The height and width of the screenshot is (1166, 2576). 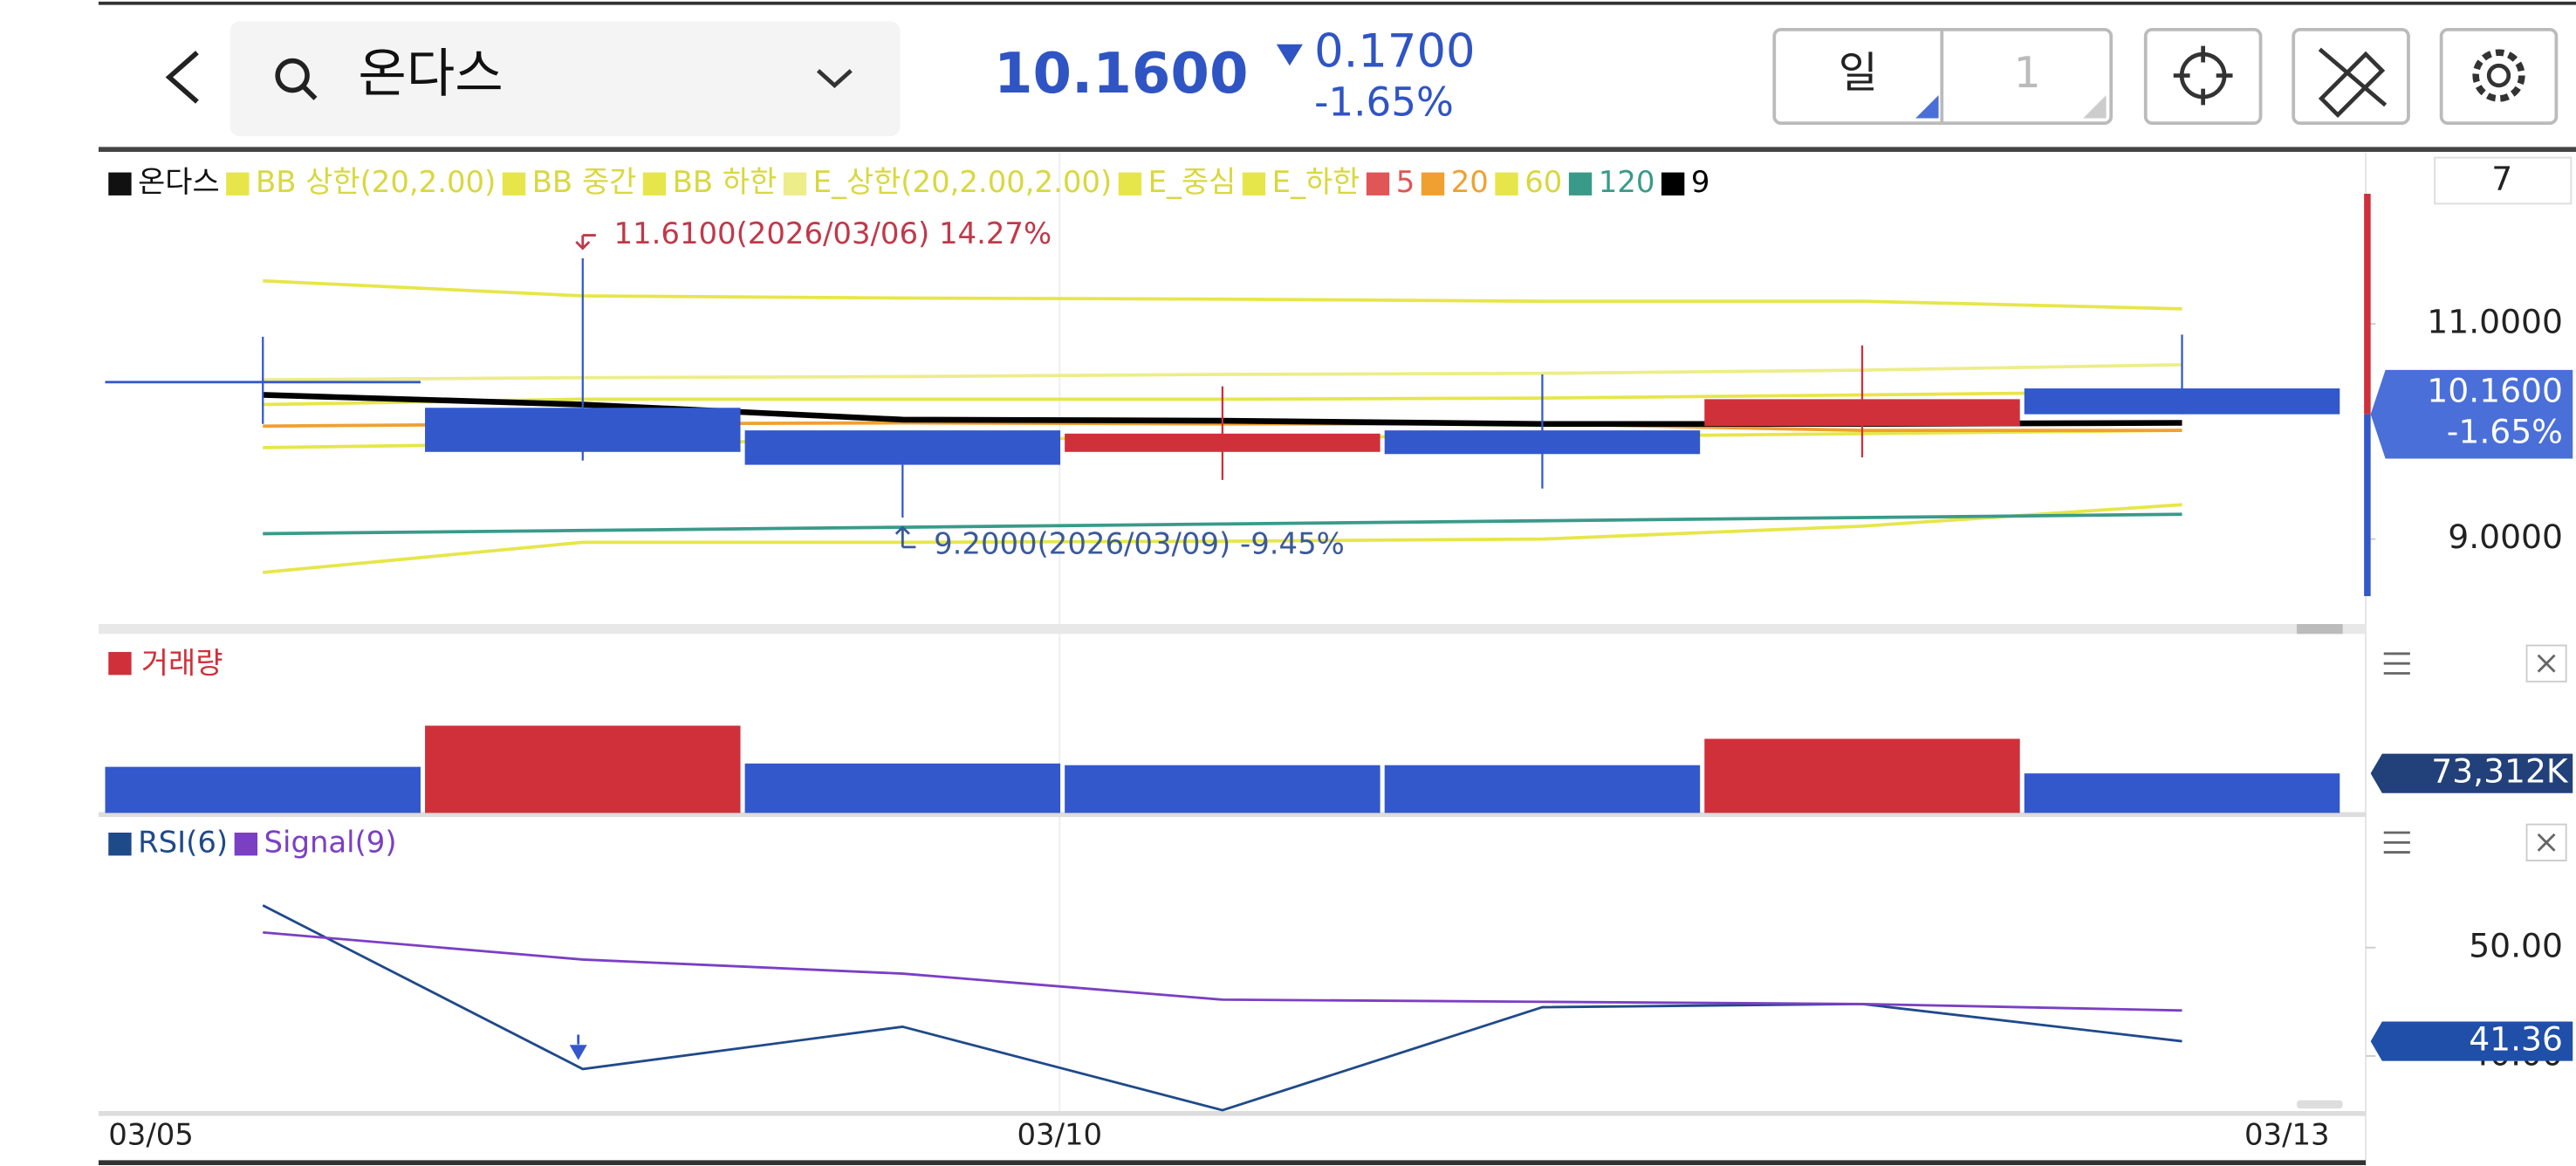 What do you see at coordinates (1193, 182) in the screenshot?
I see `legend-label: E_중심` at bounding box center [1193, 182].